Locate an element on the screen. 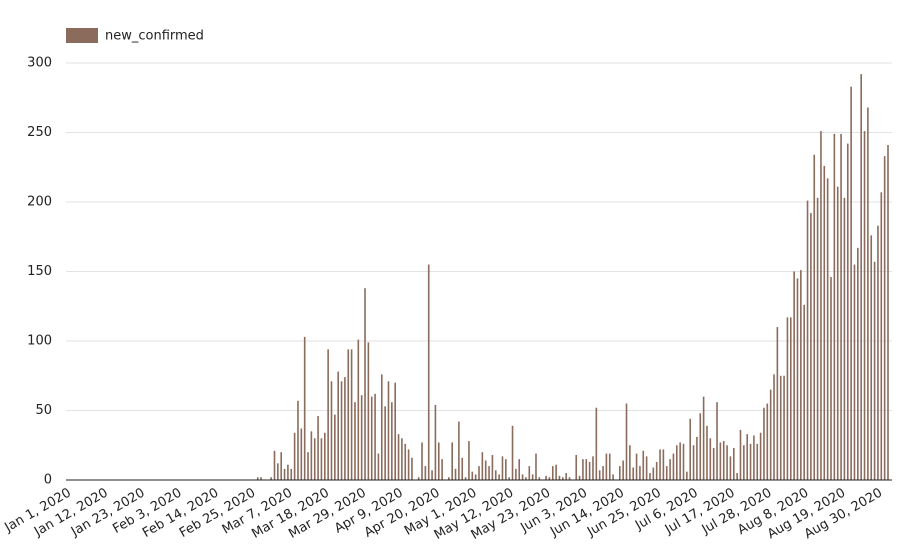 The height and width of the screenshot is (547, 922). y-tick-label: 250 is located at coordinates (39, 132).